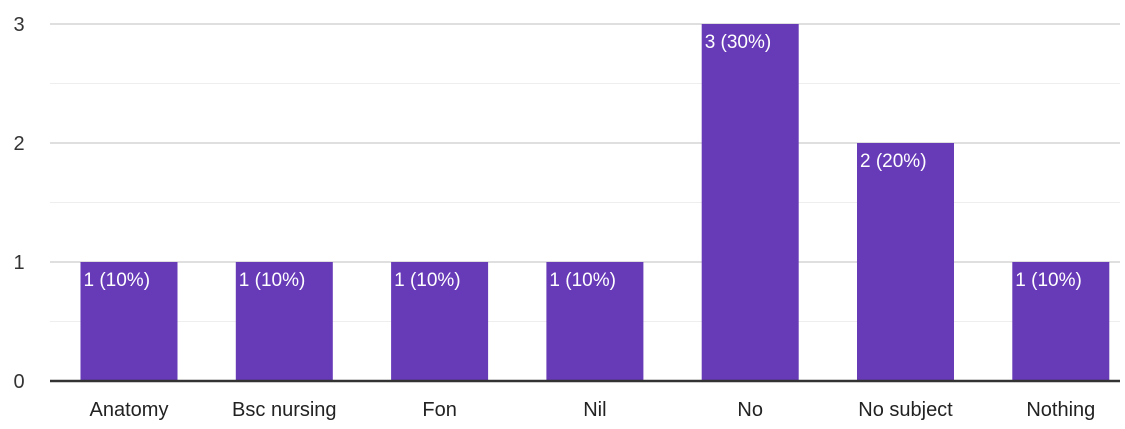 The height and width of the screenshot is (429, 1125). What do you see at coordinates (738, 42) in the screenshot?
I see `bar-value-label: 3 (30%)` at bounding box center [738, 42].